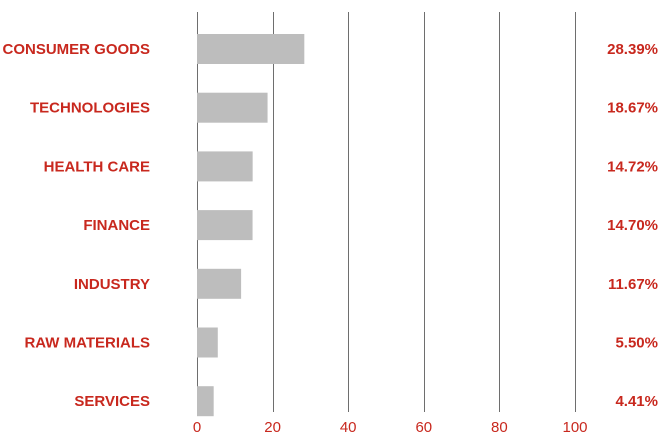 This screenshot has height=437, width=660. What do you see at coordinates (633, 284) in the screenshot?
I see `value-label: 11.67%` at bounding box center [633, 284].